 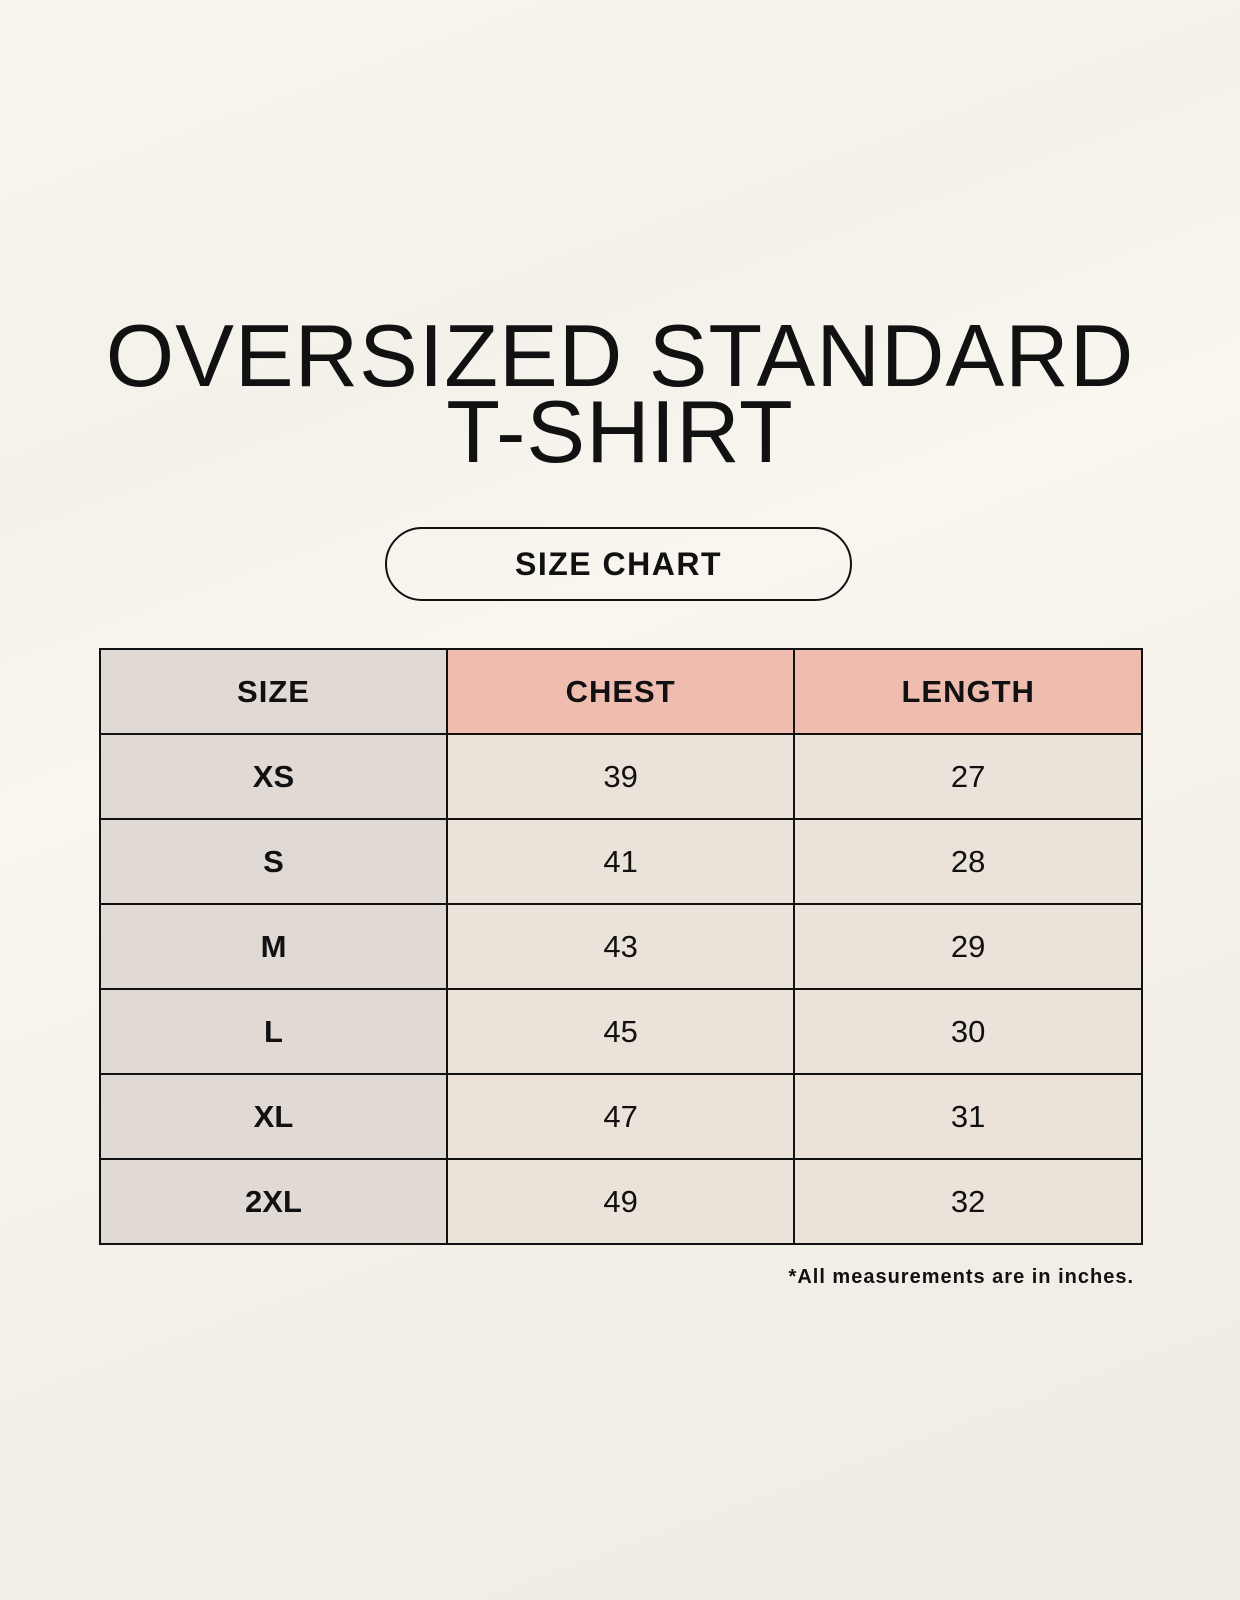 I want to click on cell-chest: 45, so click(x=620, y=1031).